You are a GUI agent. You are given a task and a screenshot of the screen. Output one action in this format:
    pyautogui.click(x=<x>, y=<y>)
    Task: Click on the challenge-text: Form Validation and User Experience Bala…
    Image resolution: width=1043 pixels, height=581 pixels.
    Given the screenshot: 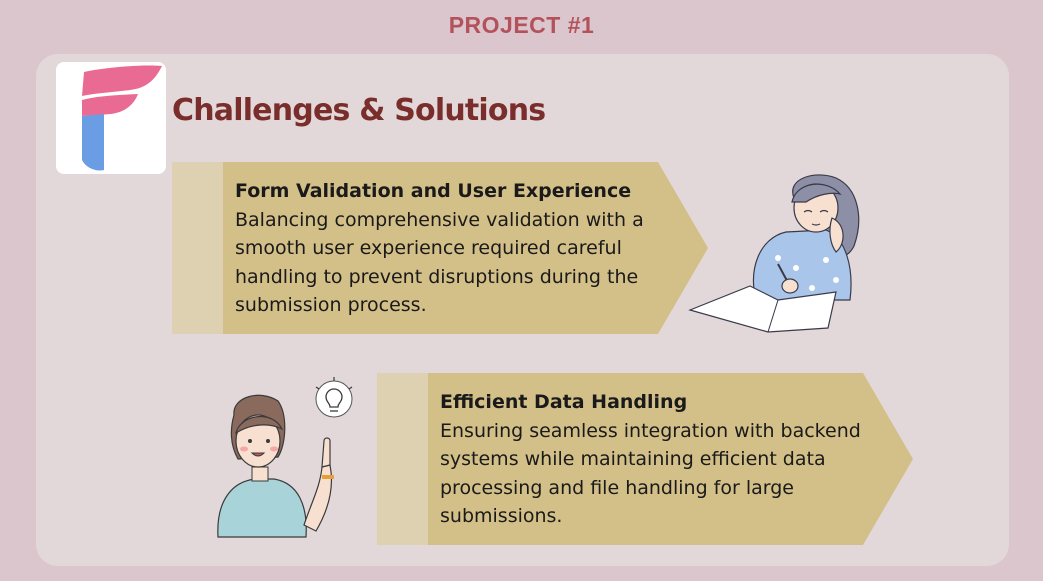 What is the action you would take?
    pyautogui.click(x=450, y=248)
    